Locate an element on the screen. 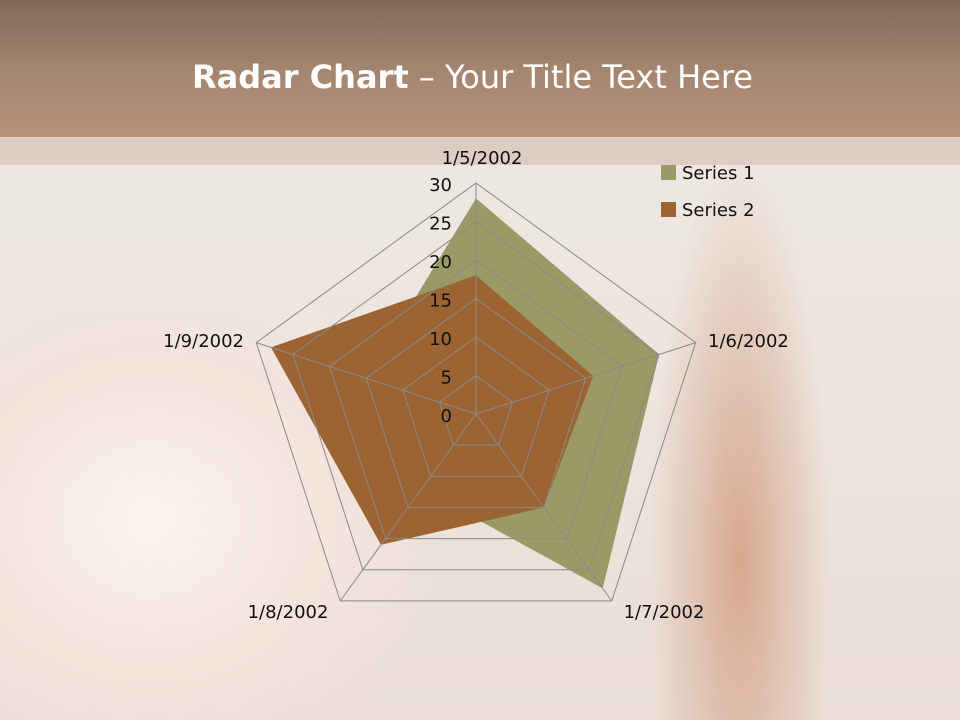 This screenshot has height=720, width=960. legend-label-1: Series 1 is located at coordinates (718, 173).